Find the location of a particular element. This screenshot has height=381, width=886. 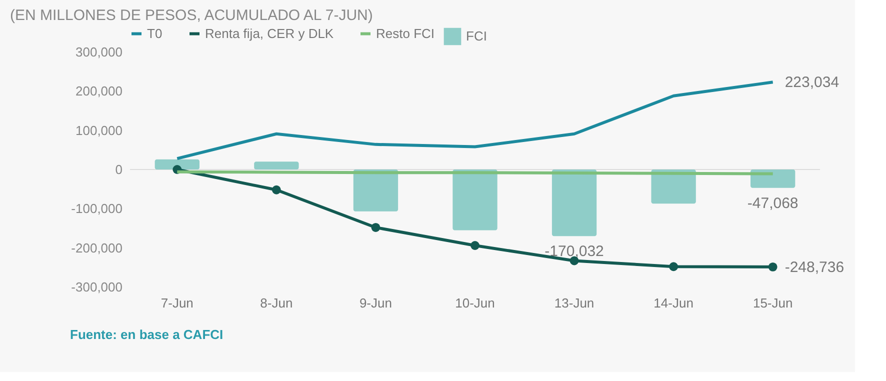

legend-label: FCI is located at coordinates (476, 36).